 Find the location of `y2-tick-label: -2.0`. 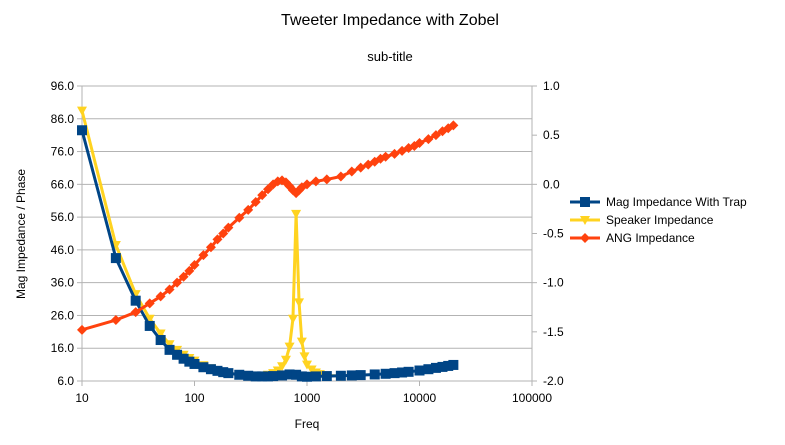

y2-tick-label: -2.0 is located at coordinates (553, 381).